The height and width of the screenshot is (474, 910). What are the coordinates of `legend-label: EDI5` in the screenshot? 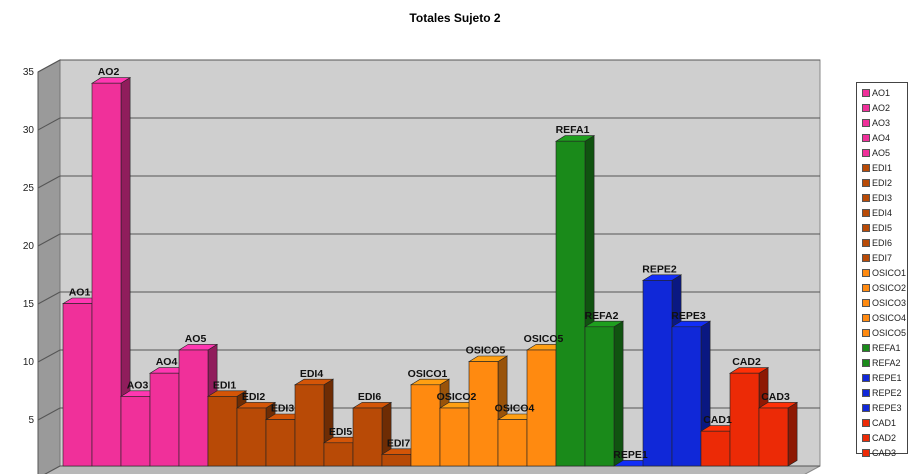 It's located at (882, 228).